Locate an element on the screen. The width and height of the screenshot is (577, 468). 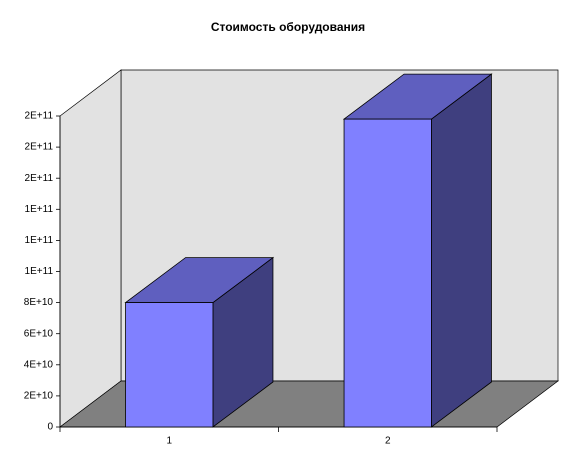
y-tick-label: 2E+10 is located at coordinates (39, 396).